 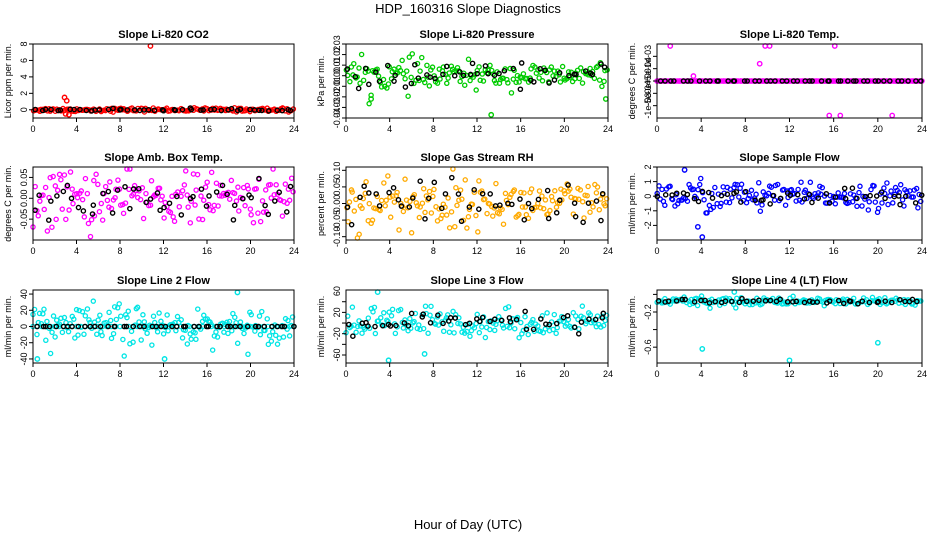 What do you see at coordinates (24, 109) in the screenshot?
I see `y-tick-label: 0` at bounding box center [24, 109].